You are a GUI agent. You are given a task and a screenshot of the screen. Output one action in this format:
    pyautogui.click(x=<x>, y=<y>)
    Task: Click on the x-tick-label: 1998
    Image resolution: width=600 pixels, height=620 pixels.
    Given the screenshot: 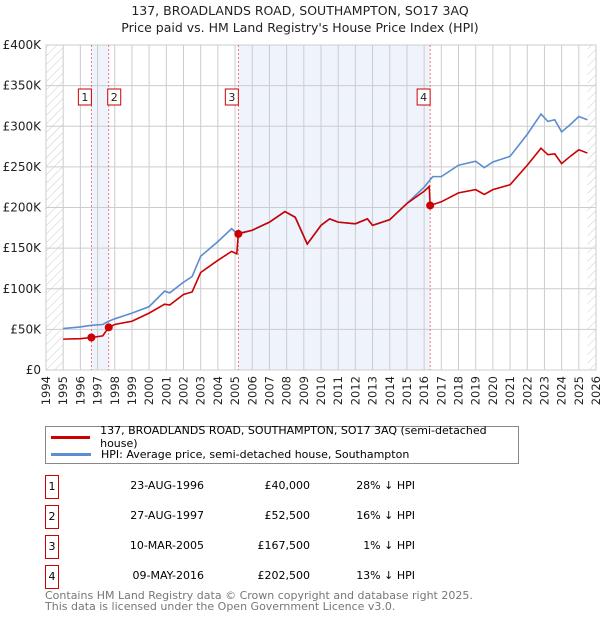 What is the action you would take?
    pyautogui.click(x=115, y=390)
    